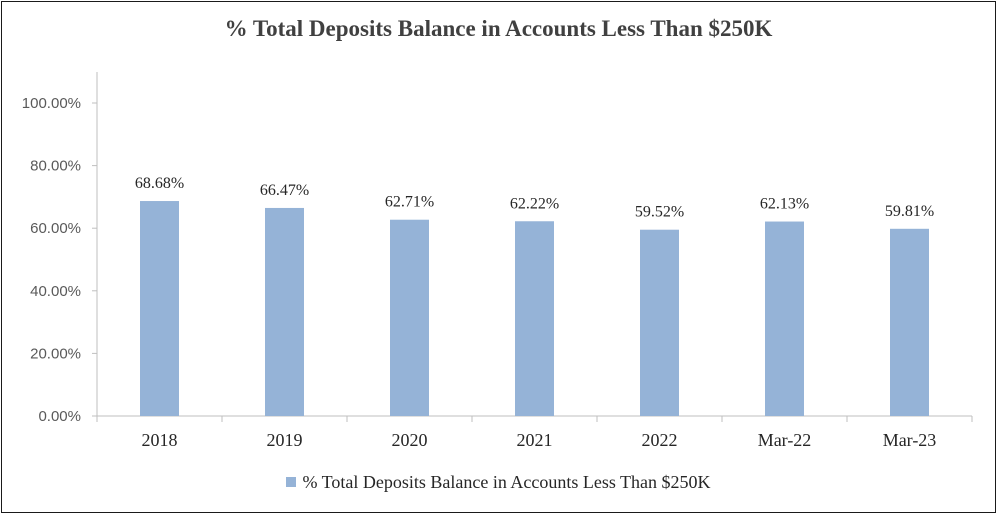 This screenshot has height=514, width=997. Describe the element at coordinates (534, 203) in the screenshot. I see `data-label: 62.22%` at that location.